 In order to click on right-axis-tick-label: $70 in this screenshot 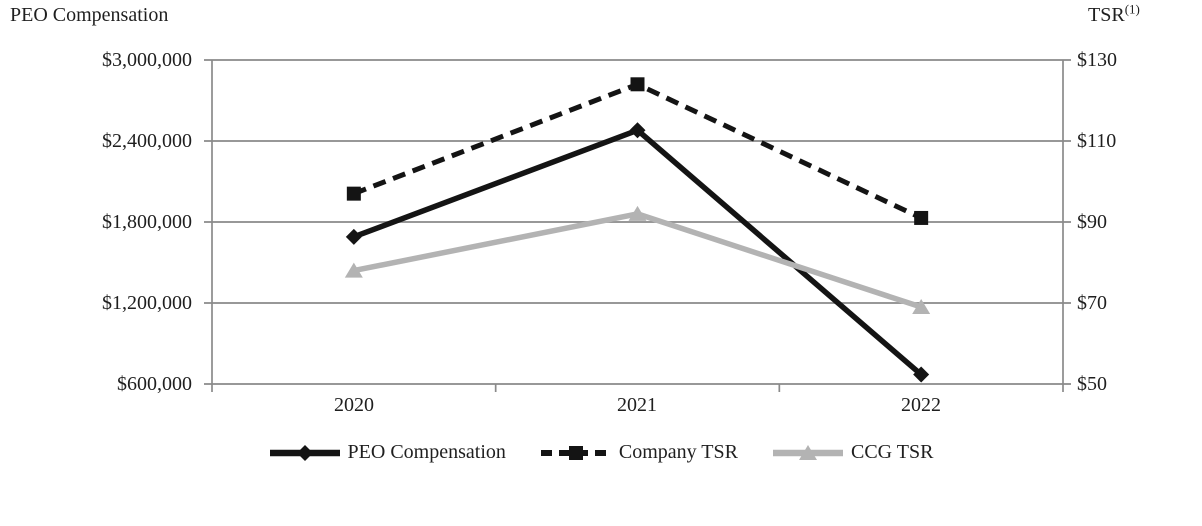, I will do `click(1092, 303)`.